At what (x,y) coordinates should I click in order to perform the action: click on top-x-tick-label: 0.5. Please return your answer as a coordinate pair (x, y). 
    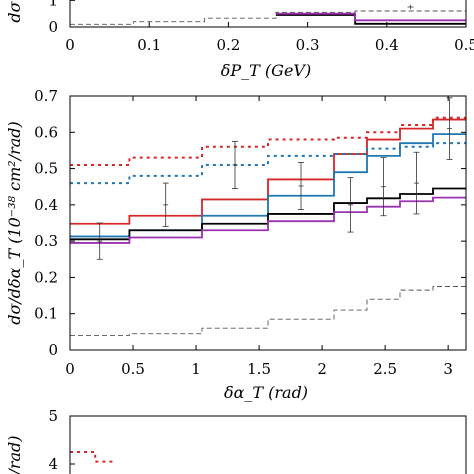
    Looking at the image, I should click on (464, 45).